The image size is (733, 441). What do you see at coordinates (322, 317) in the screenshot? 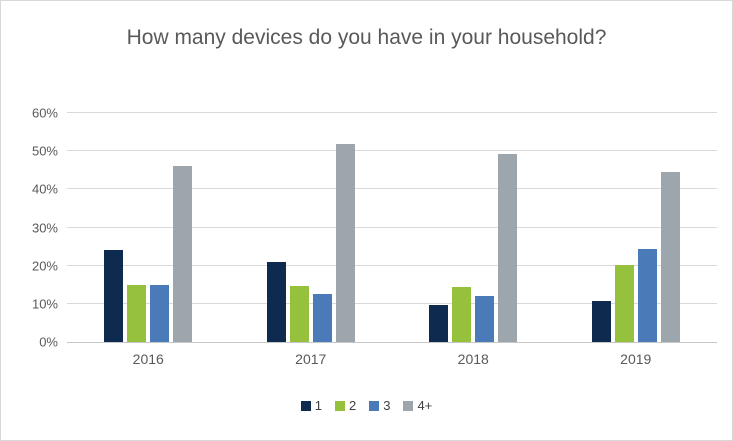
I see `bar-series-3-2017` at bounding box center [322, 317].